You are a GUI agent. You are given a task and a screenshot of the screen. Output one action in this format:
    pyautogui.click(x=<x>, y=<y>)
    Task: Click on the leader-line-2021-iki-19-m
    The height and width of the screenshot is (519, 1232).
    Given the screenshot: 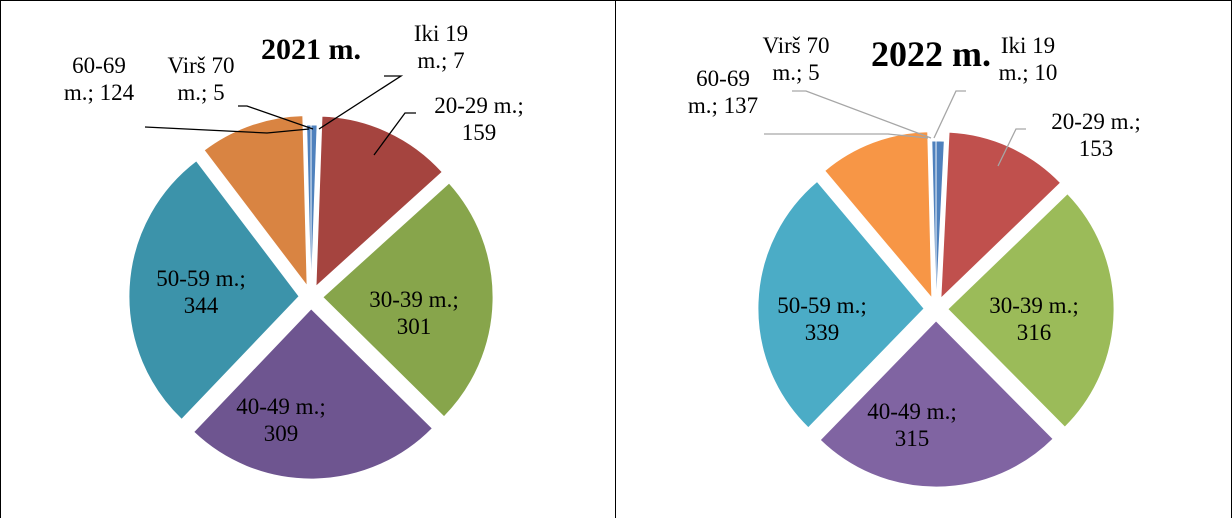 What is the action you would take?
    pyautogui.click(x=361, y=102)
    